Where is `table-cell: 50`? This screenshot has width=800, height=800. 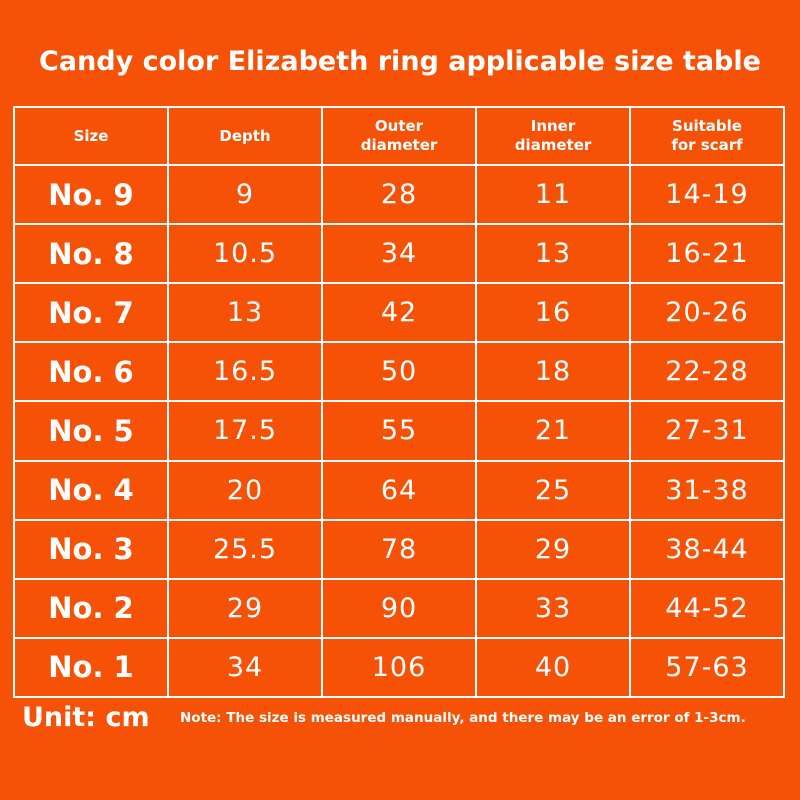 table-cell: 50 is located at coordinates (399, 372).